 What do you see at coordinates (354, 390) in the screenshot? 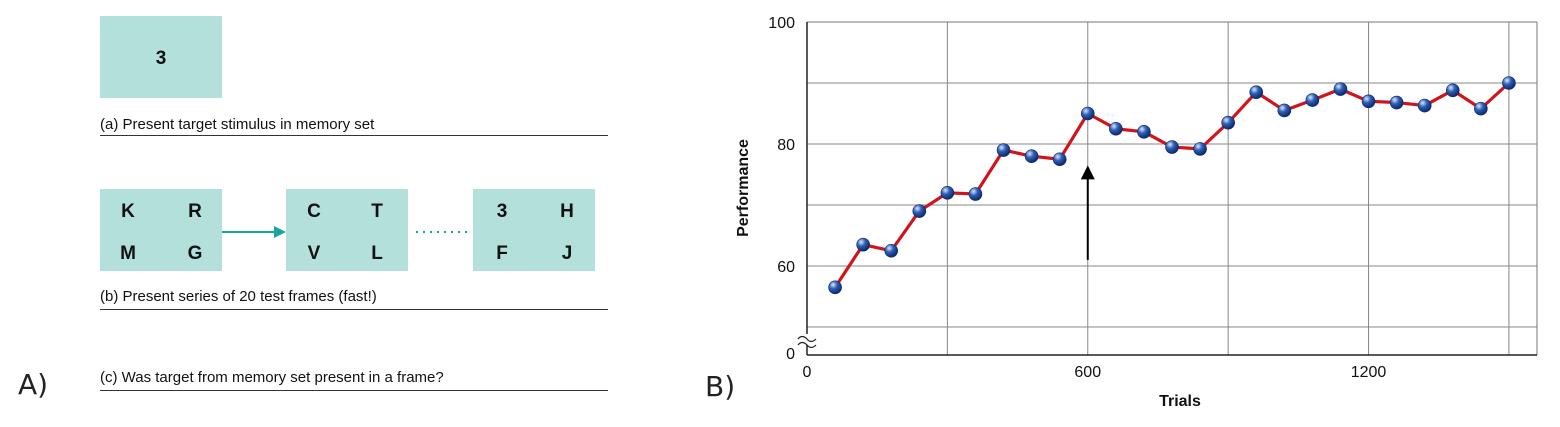
I see `divider-c` at bounding box center [354, 390].